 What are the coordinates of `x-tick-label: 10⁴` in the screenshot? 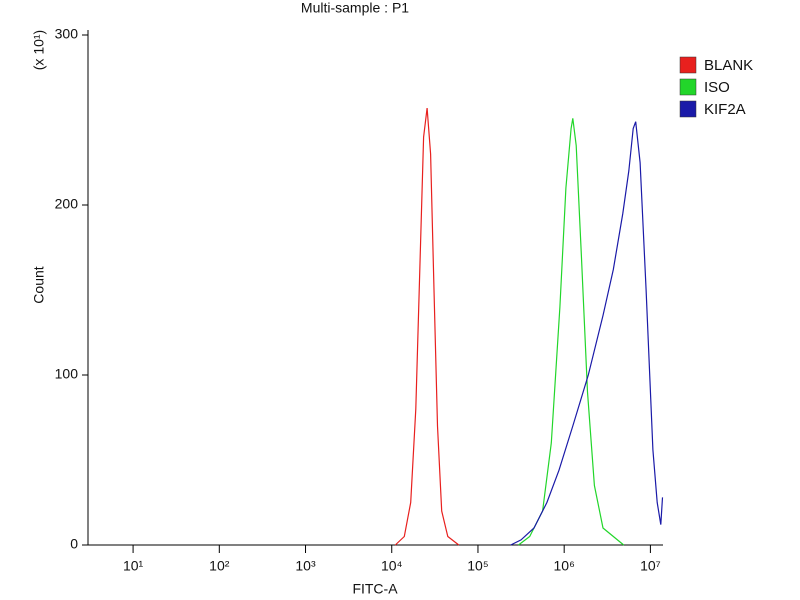 It's located at (392, 566).